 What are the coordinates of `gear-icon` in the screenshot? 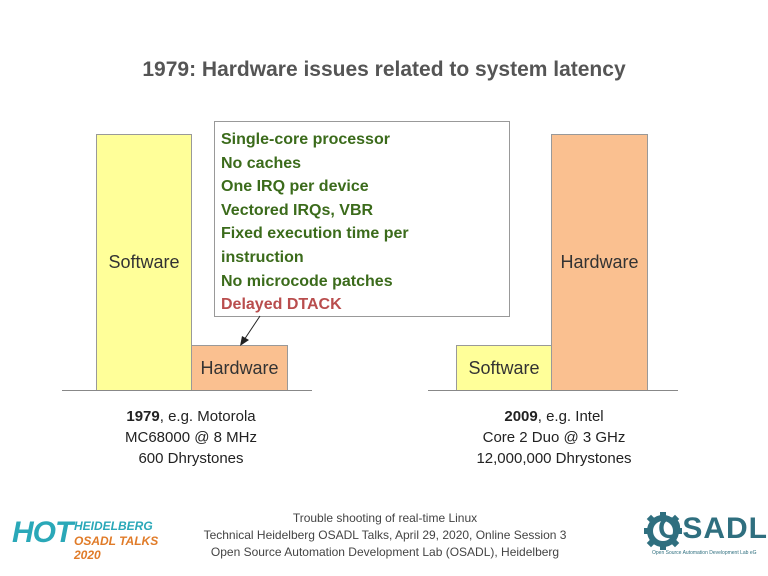 It's located at (663, 531).